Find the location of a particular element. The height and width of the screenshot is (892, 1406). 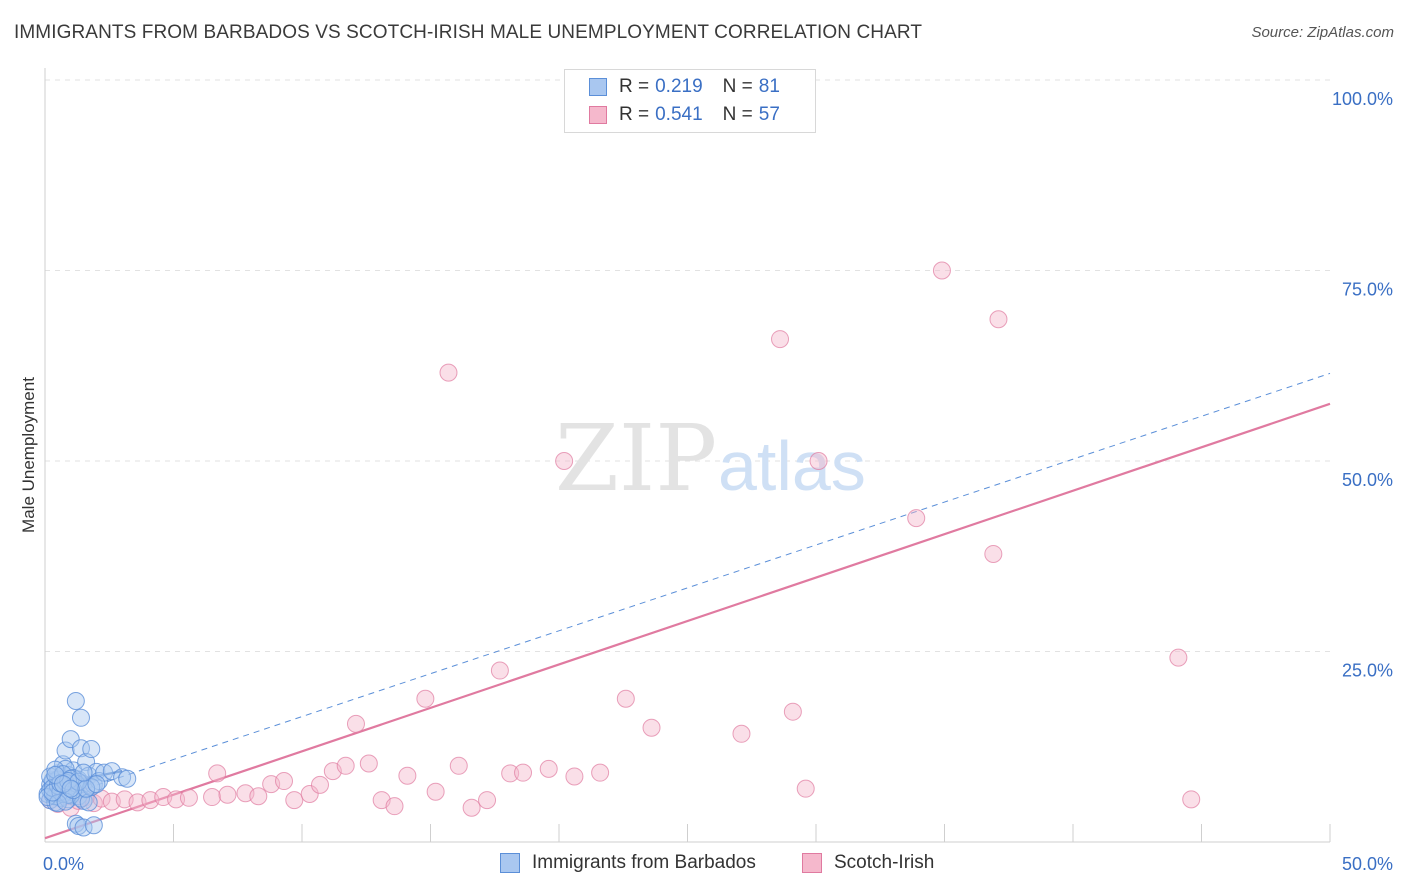

stats-legend: R = 0.219 N = 81 R = 0.541 N = 57 is located at coordinates (690, 101).